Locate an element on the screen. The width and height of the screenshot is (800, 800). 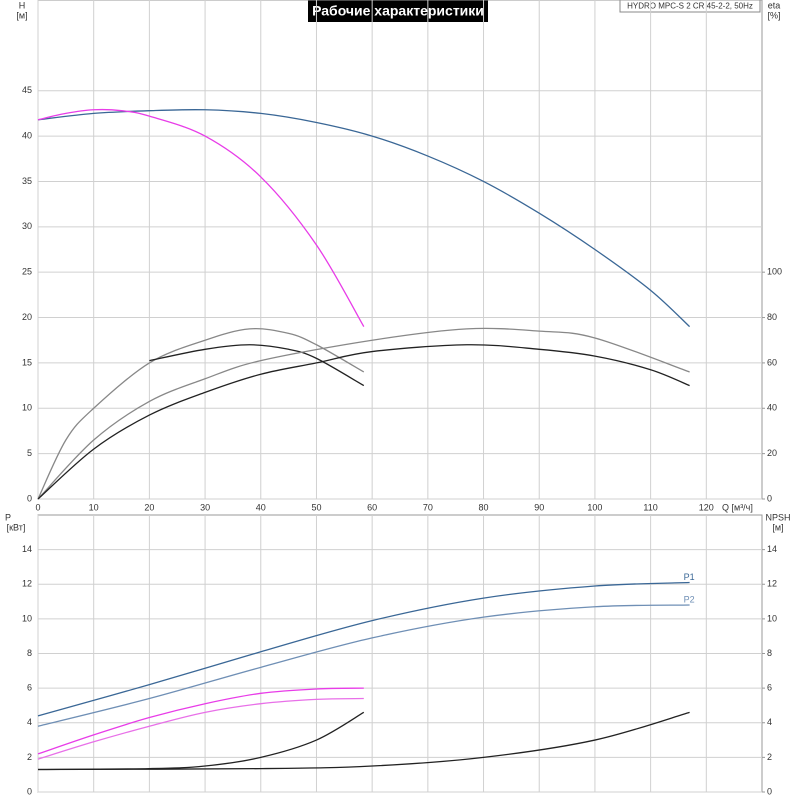
x-tick-label: 40 is located at coordinates (261, 507).